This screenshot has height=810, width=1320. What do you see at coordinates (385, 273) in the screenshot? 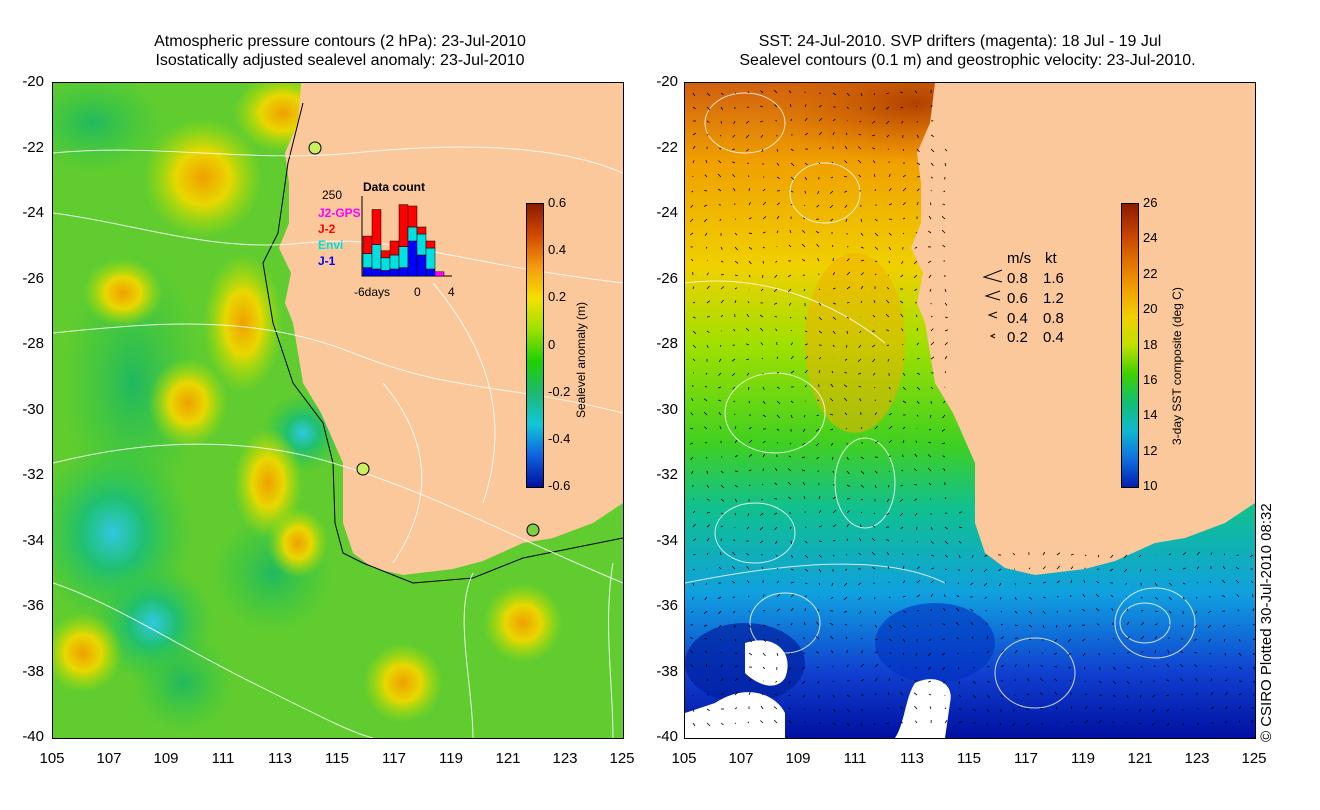
I see `inset-bar-j1` at bounding box center [385, 273].